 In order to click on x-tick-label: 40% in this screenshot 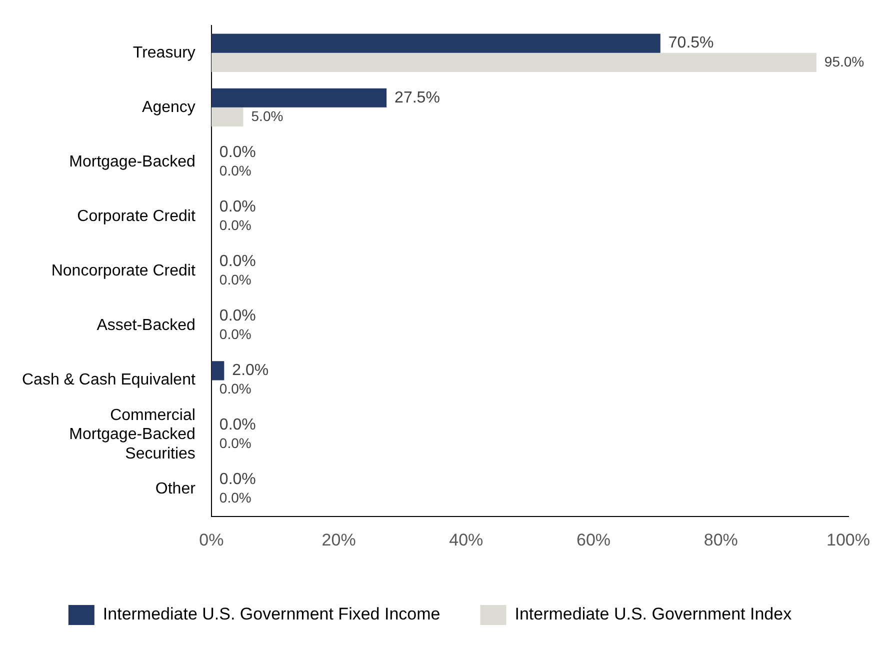, I will do `click(466, 540)`.